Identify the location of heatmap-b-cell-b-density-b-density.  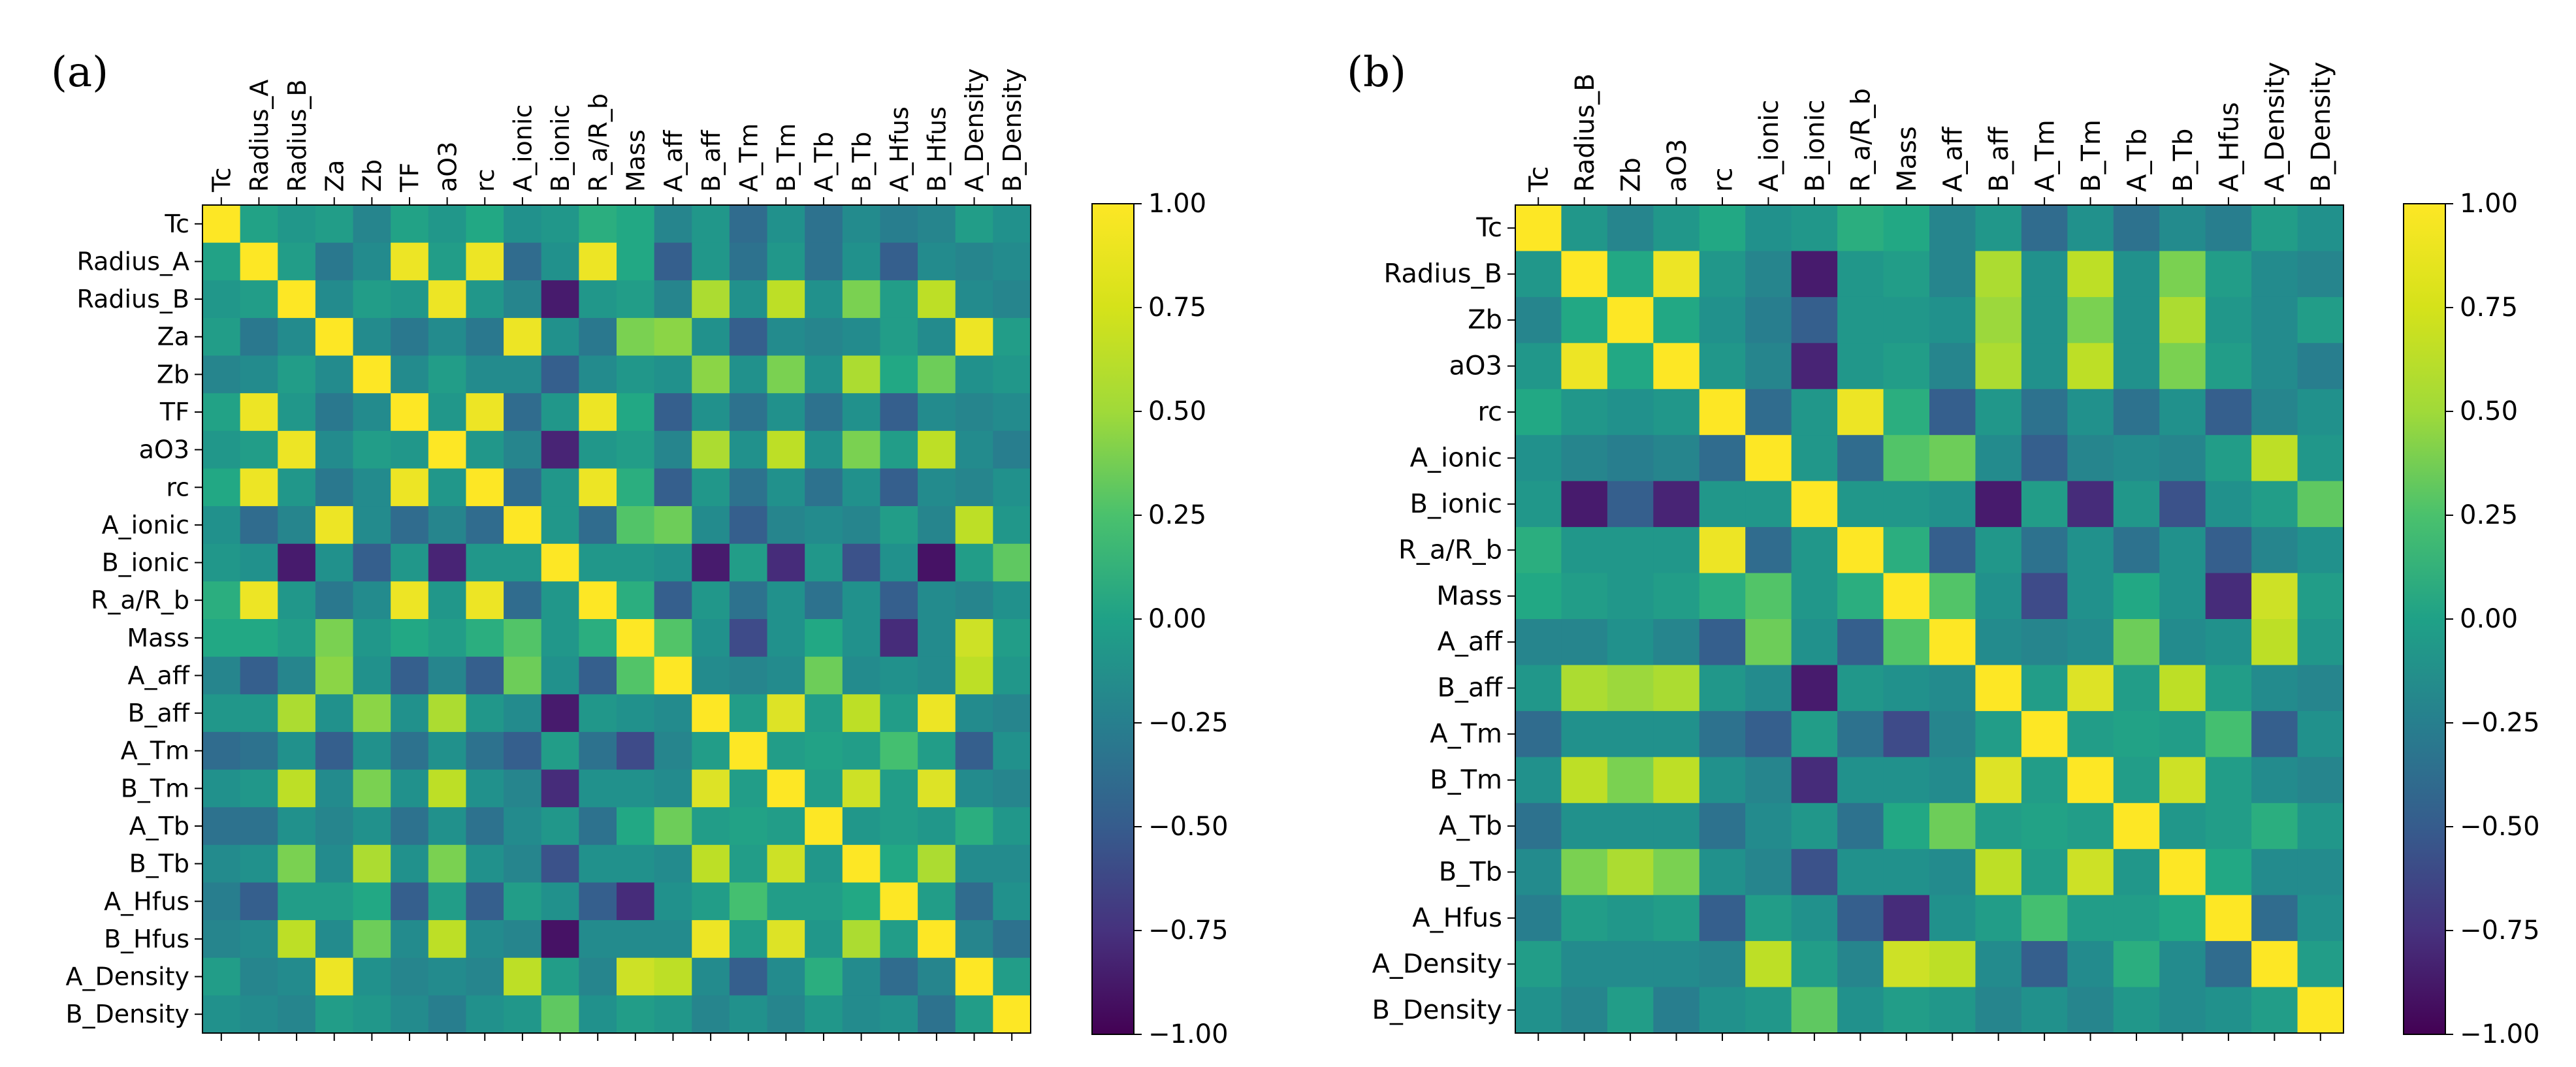
(2320, 1011).